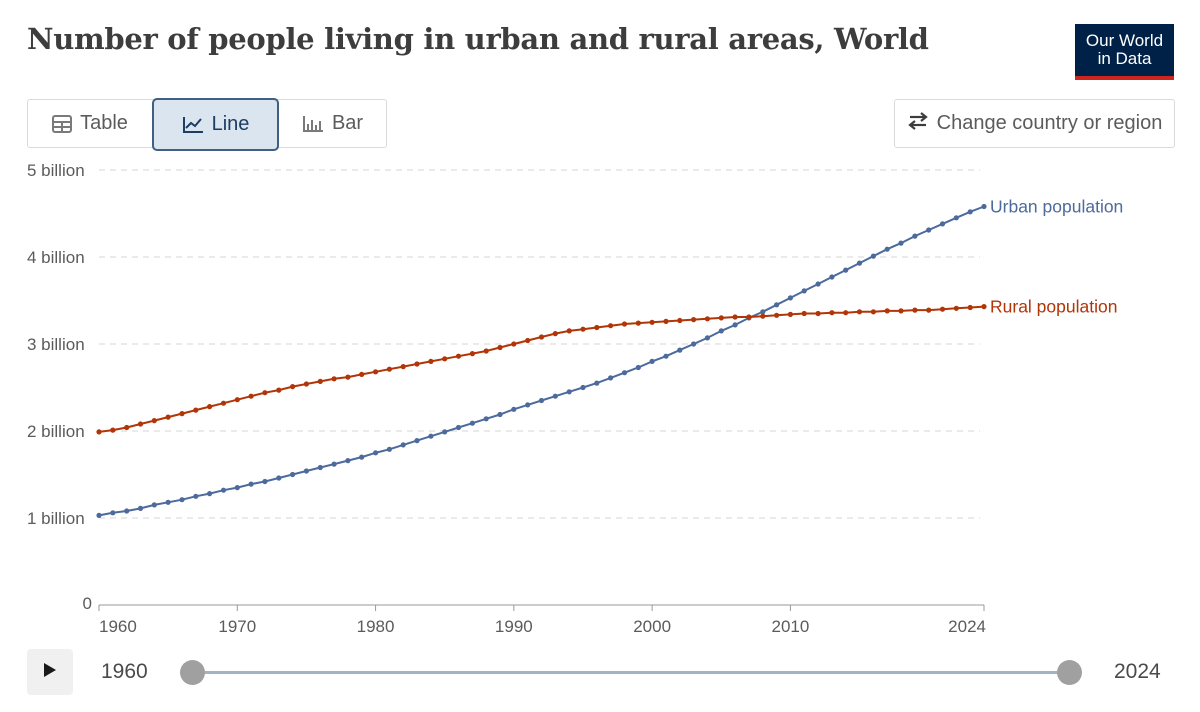  I want to click on view-tabs: Table Line Bar, so click(207, 124).